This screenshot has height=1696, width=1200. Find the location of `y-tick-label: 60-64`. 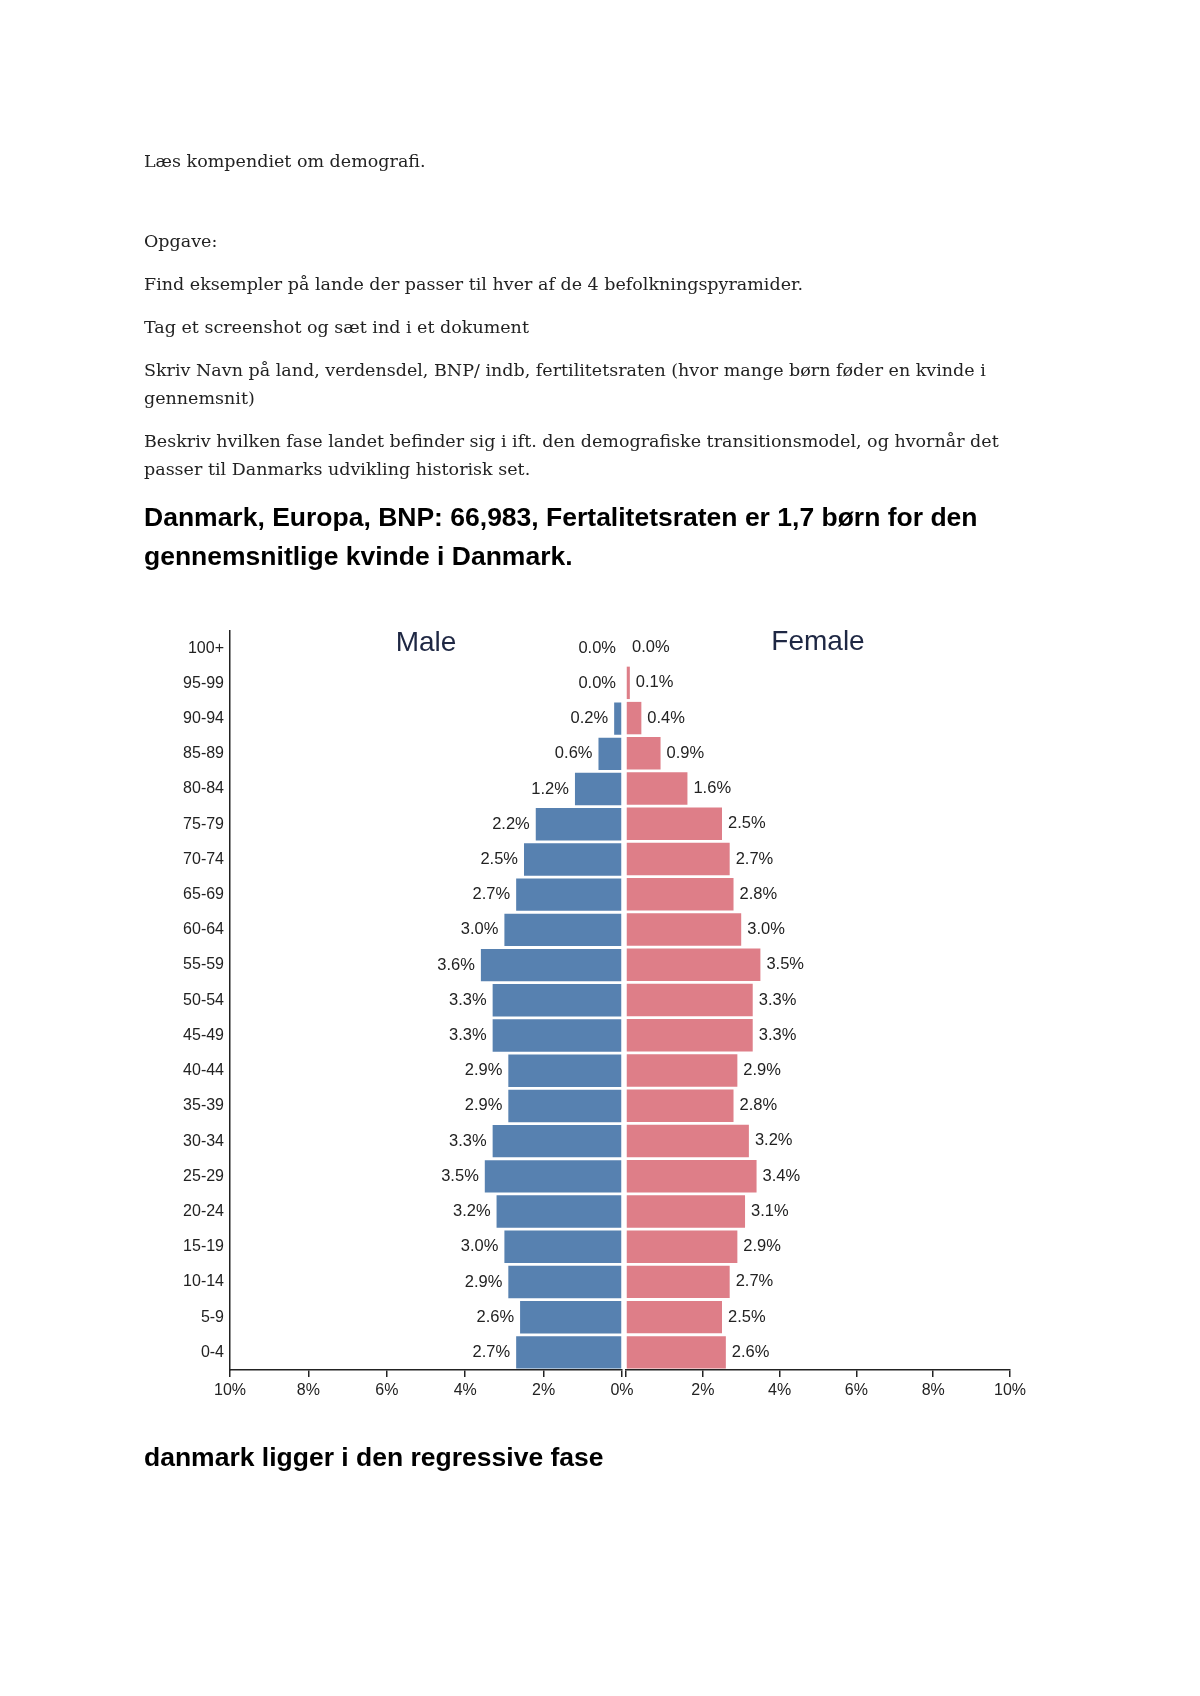

y-tick-label: 60-64 is located at coordinates (204, 929).